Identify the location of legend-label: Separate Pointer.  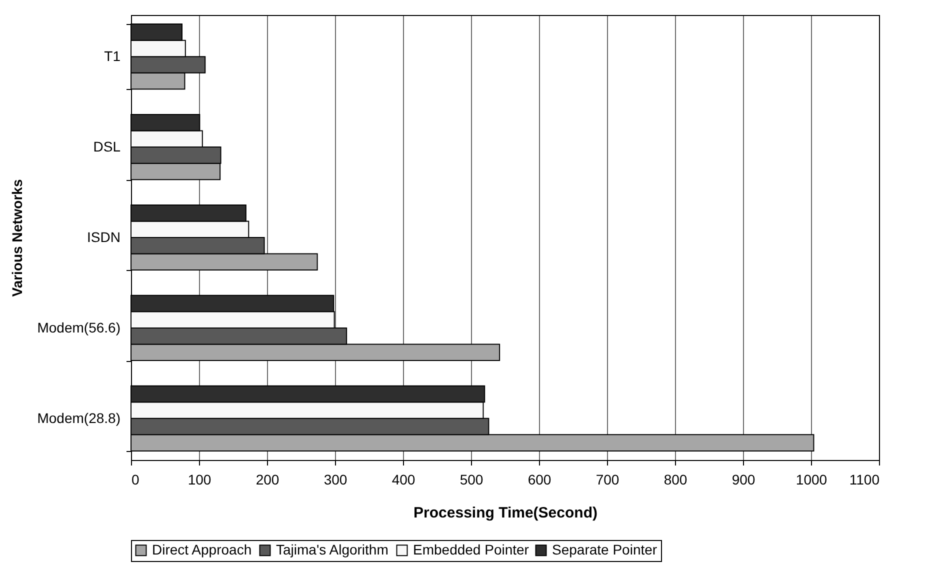
(605, 549).